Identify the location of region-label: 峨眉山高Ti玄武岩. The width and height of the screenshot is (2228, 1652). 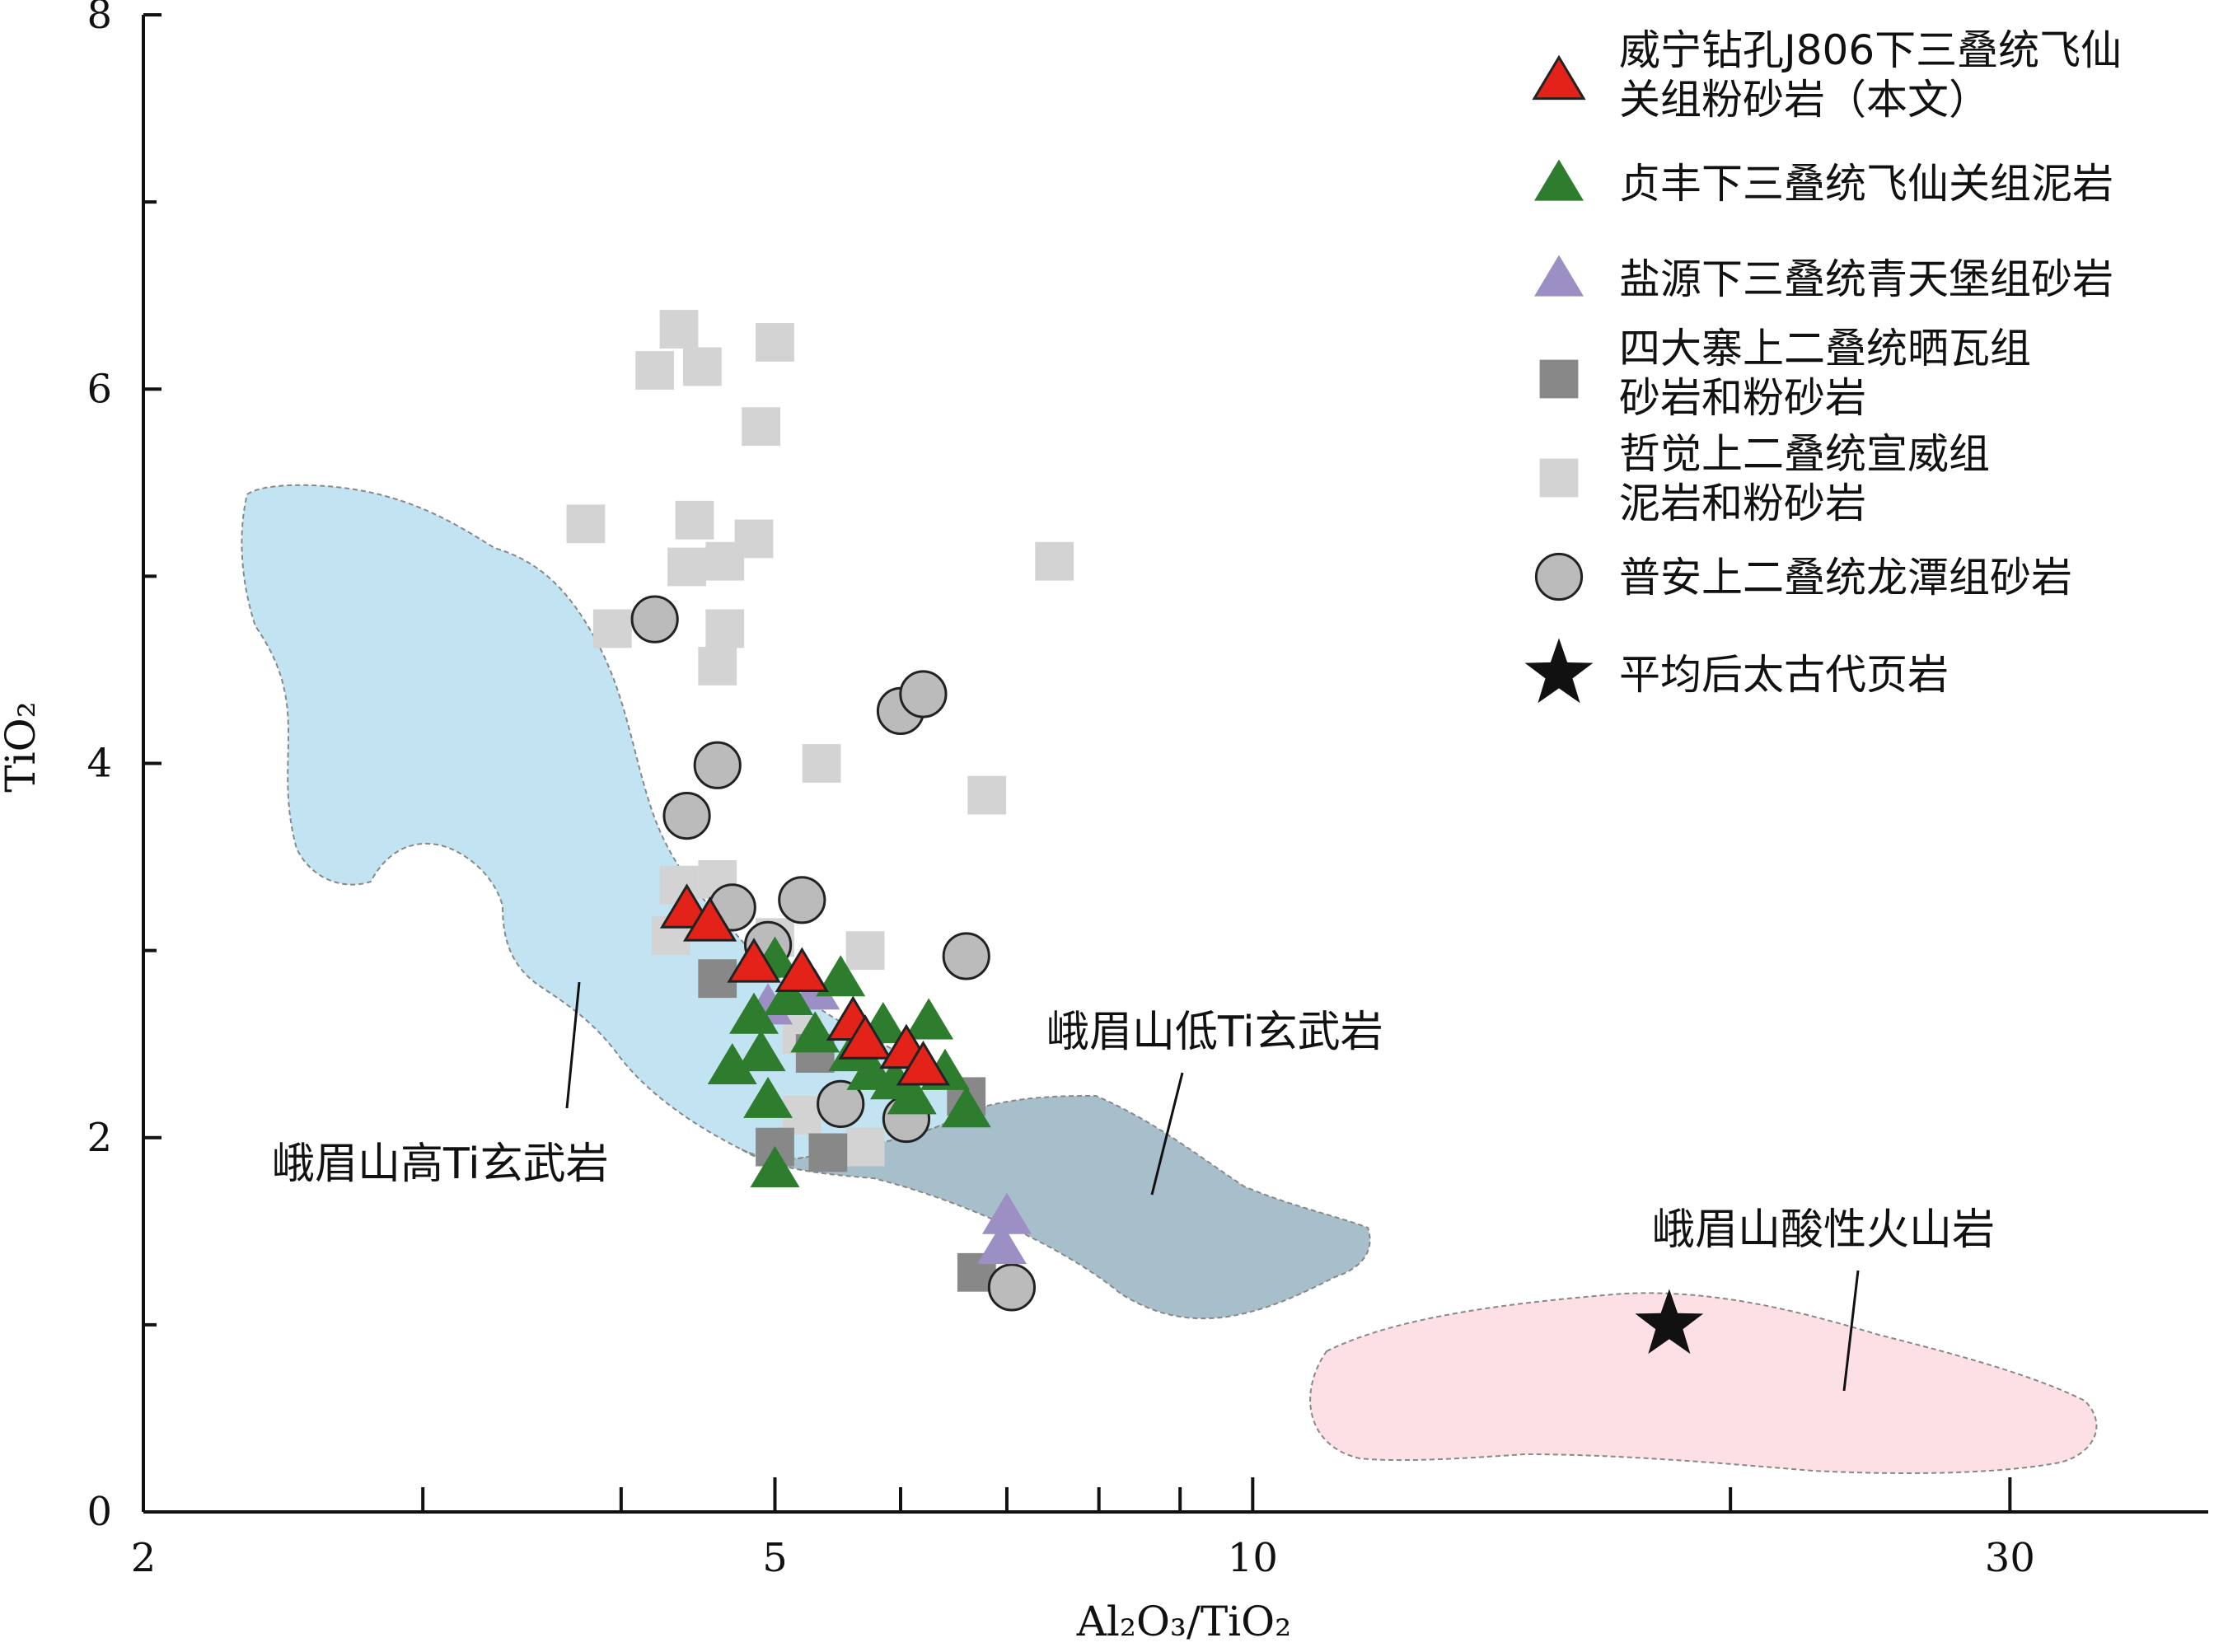
(441, 1164).